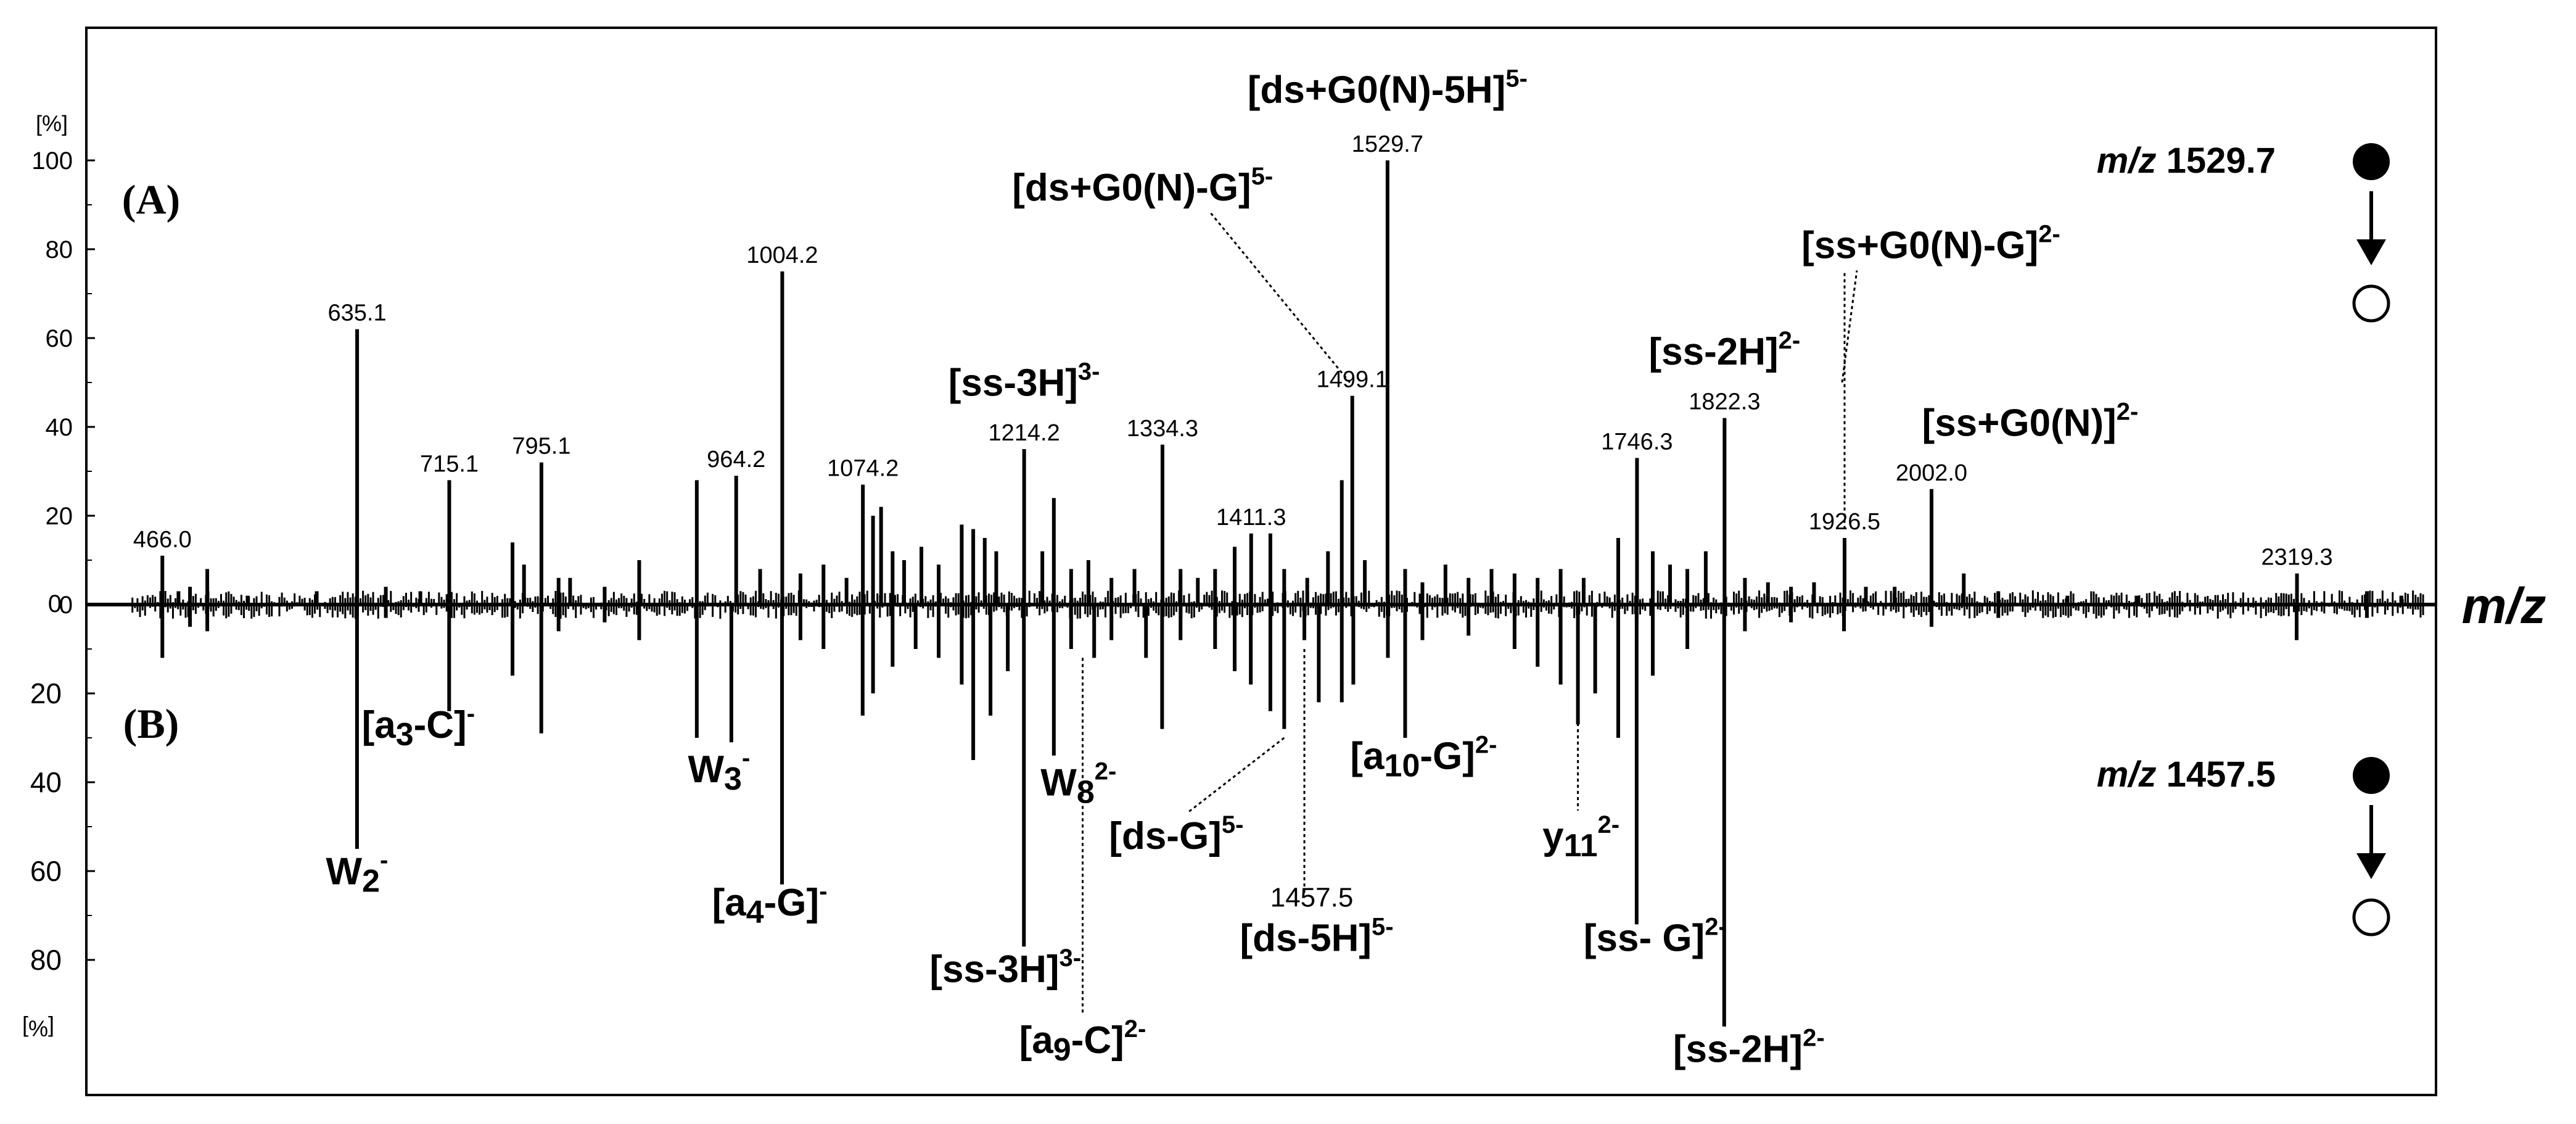 The height and width of the screenshot is (1124, 2576). What do you see at coordinates (782, 255) in the screenshot?
I see `peak-label-a: 1004.2` at bounding box center [782, 255].